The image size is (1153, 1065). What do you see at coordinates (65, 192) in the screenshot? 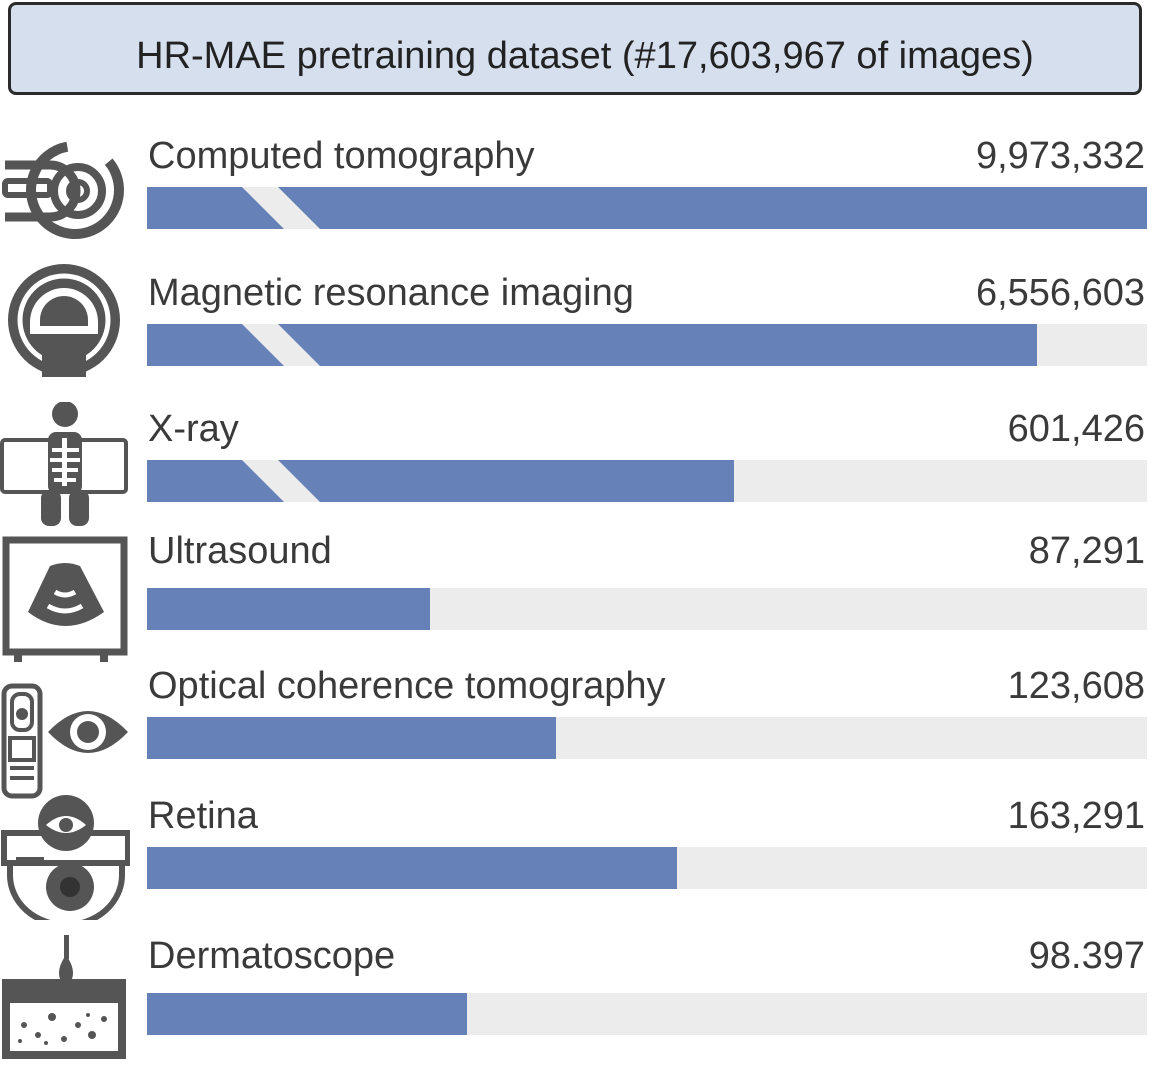
I see `ct-scanner-icon` at bounding box center [65, 192].